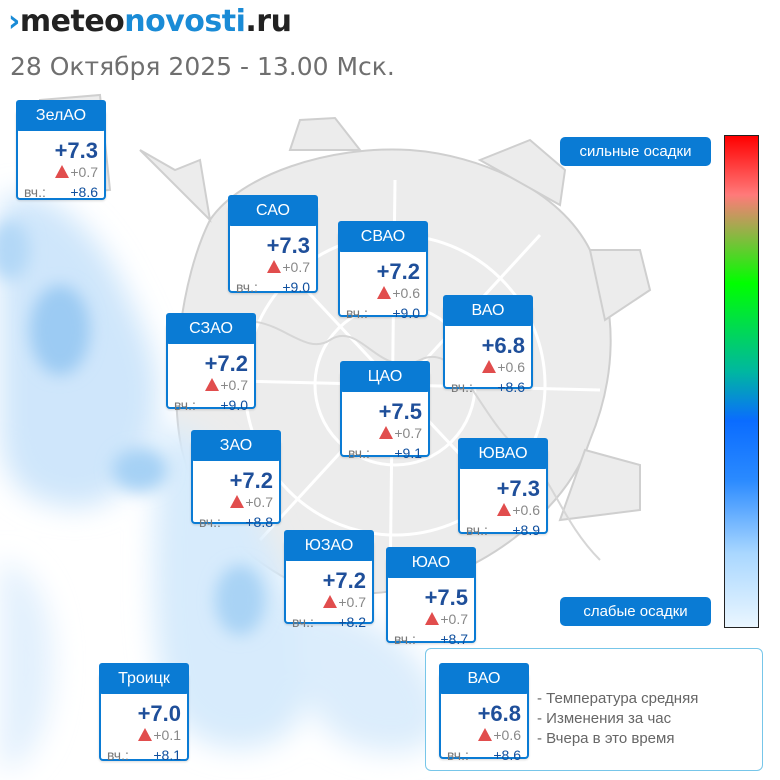 The height and width of the screenshot is (780, 780). I want to click on legend-weak-precipitation: слабые осадки, so click(635, 611).